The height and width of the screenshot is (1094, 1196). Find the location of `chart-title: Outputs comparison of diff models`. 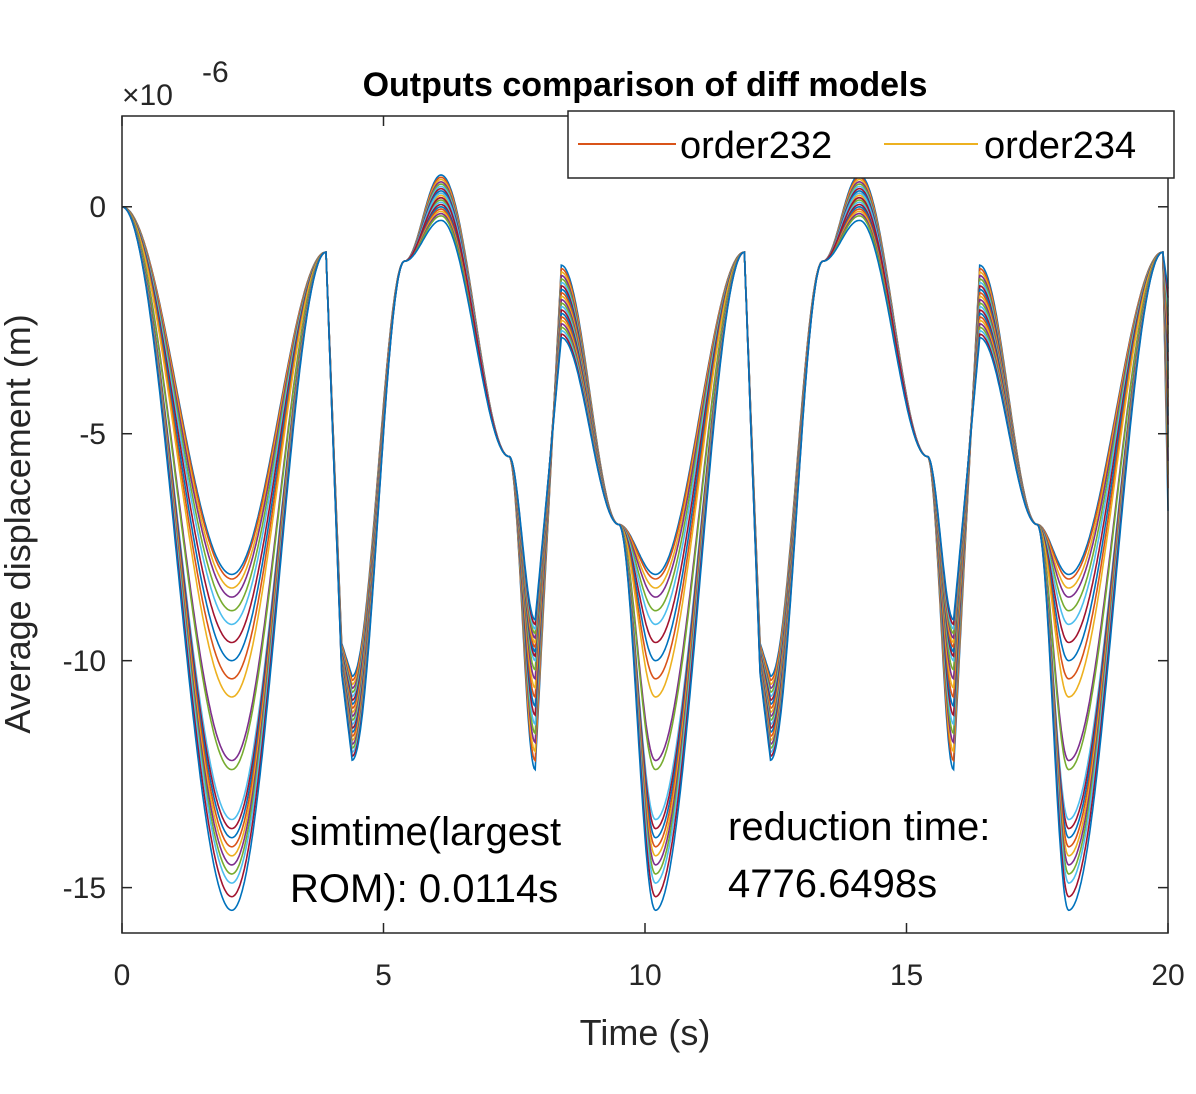

chart-title: Outputs comparison of diff models is located at coordinates (645, 85).